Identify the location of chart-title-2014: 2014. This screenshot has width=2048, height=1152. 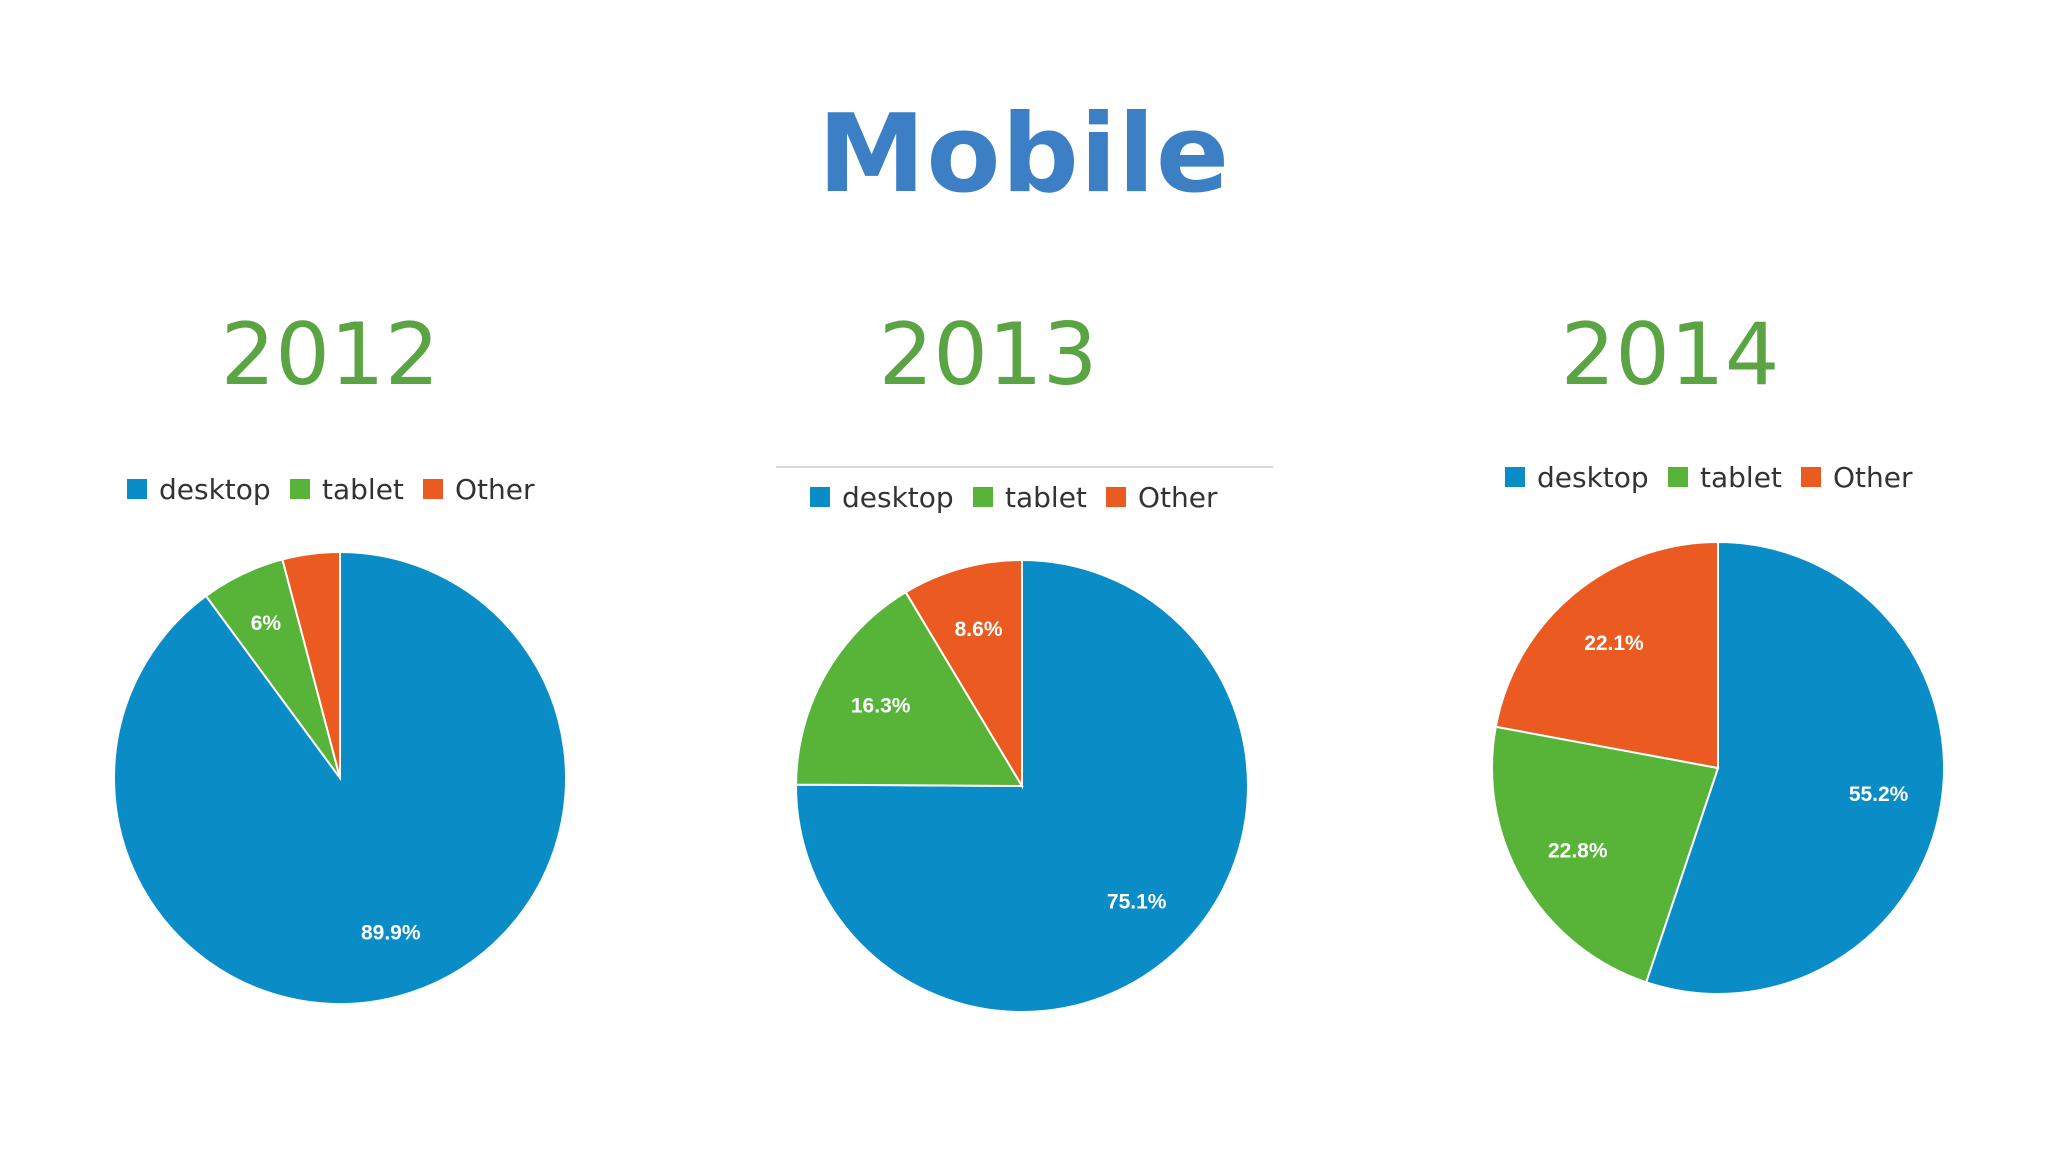
(1670, 355).